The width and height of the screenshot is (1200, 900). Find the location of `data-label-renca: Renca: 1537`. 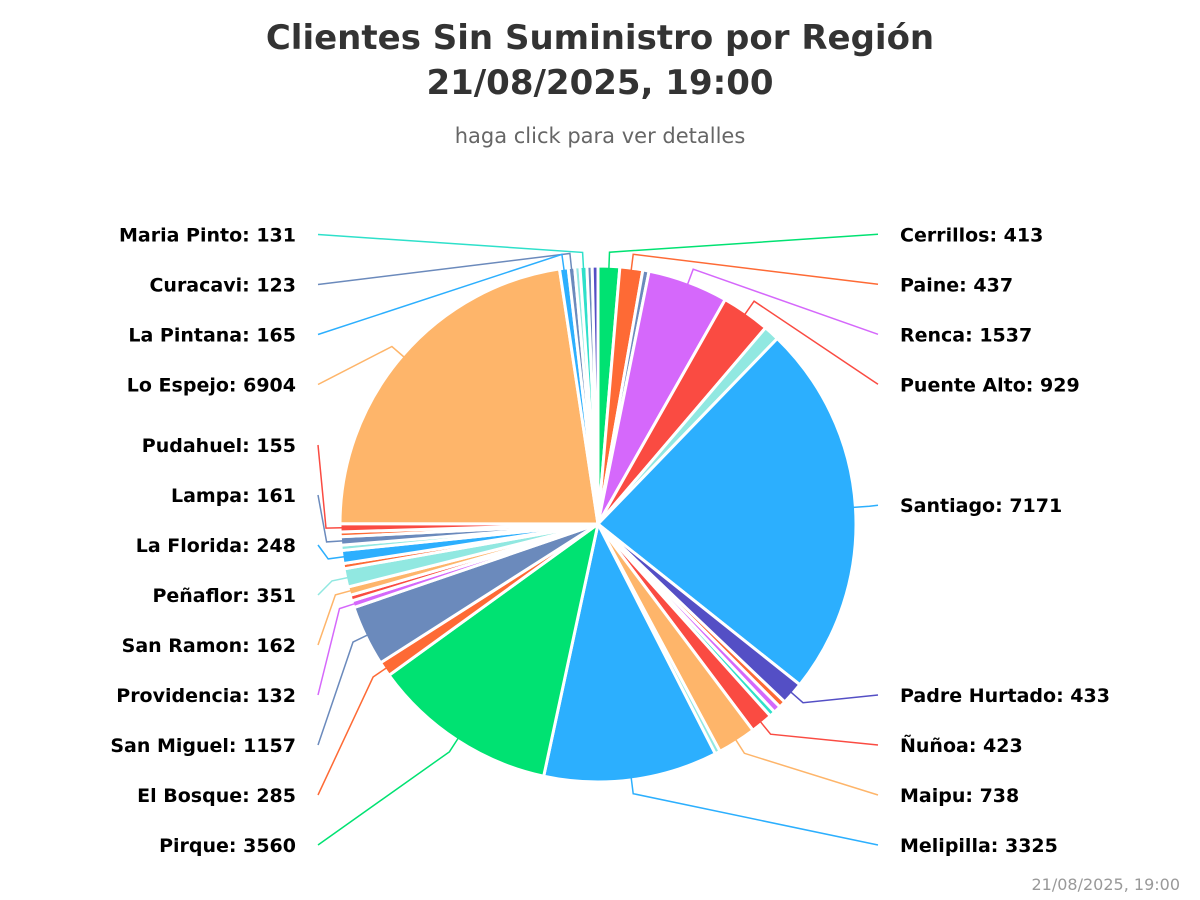

data-label-renca: Renca: 1537 is located at coordinates (966, 335).